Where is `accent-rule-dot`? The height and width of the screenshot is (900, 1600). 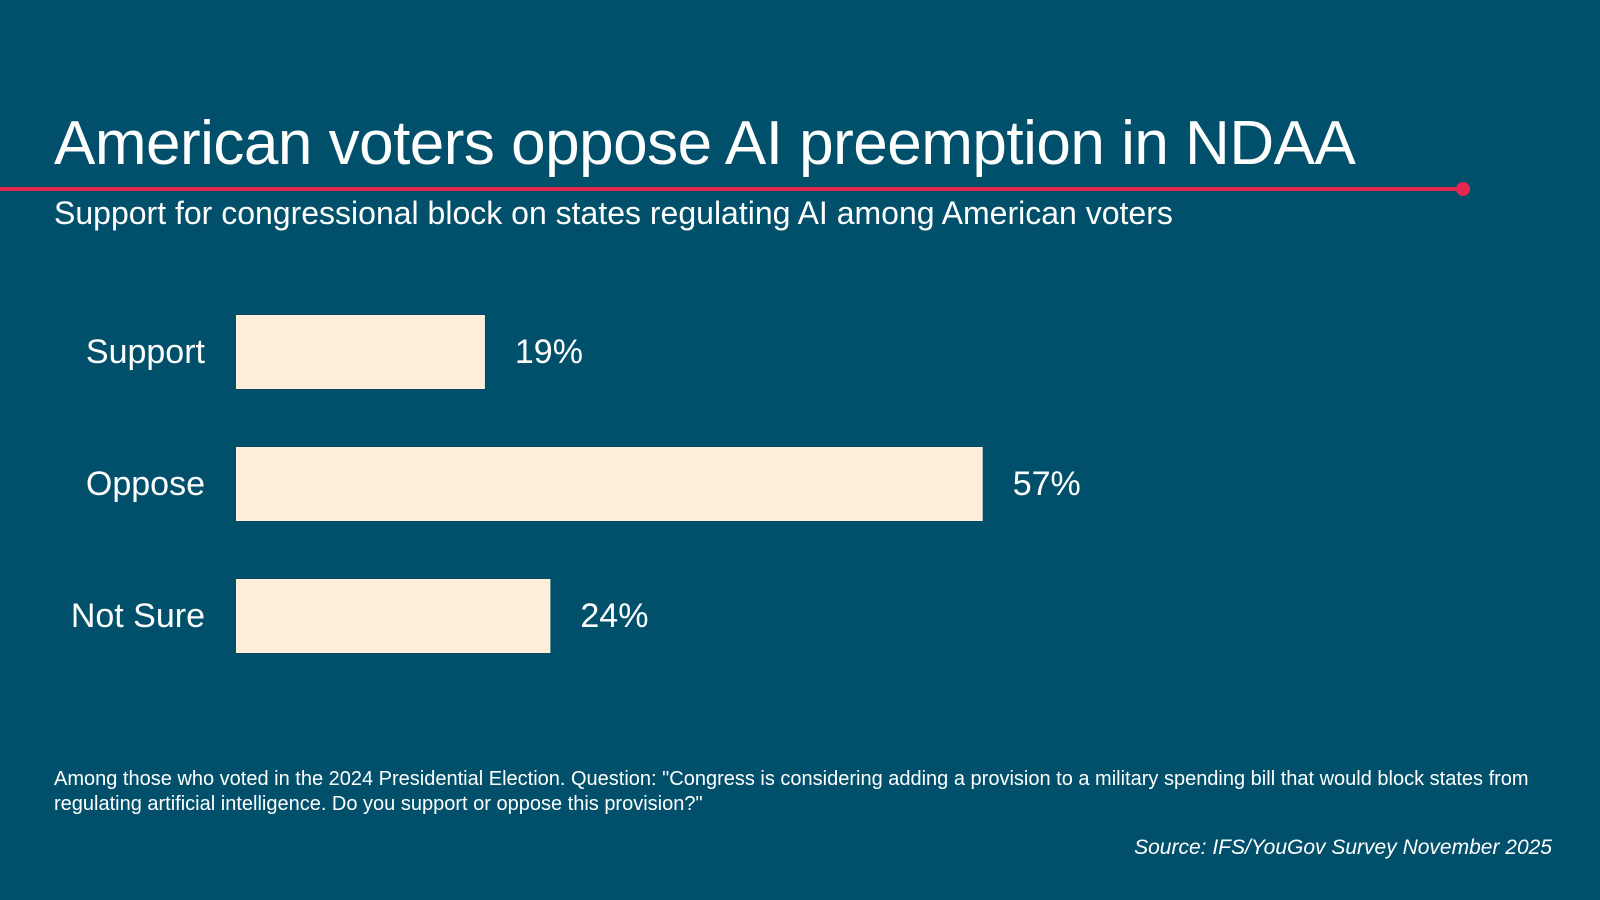
accent-rule-dot is located at coordinates (1463, 189).